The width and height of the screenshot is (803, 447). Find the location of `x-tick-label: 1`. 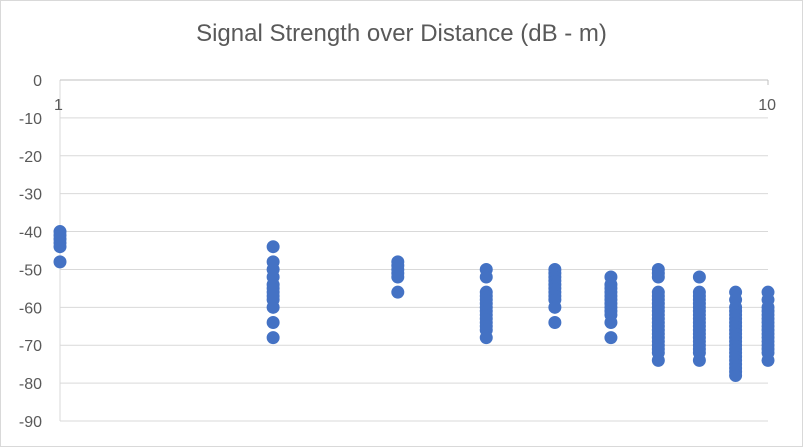

x-tick-label: 1 is located at coordinates (58, 105).